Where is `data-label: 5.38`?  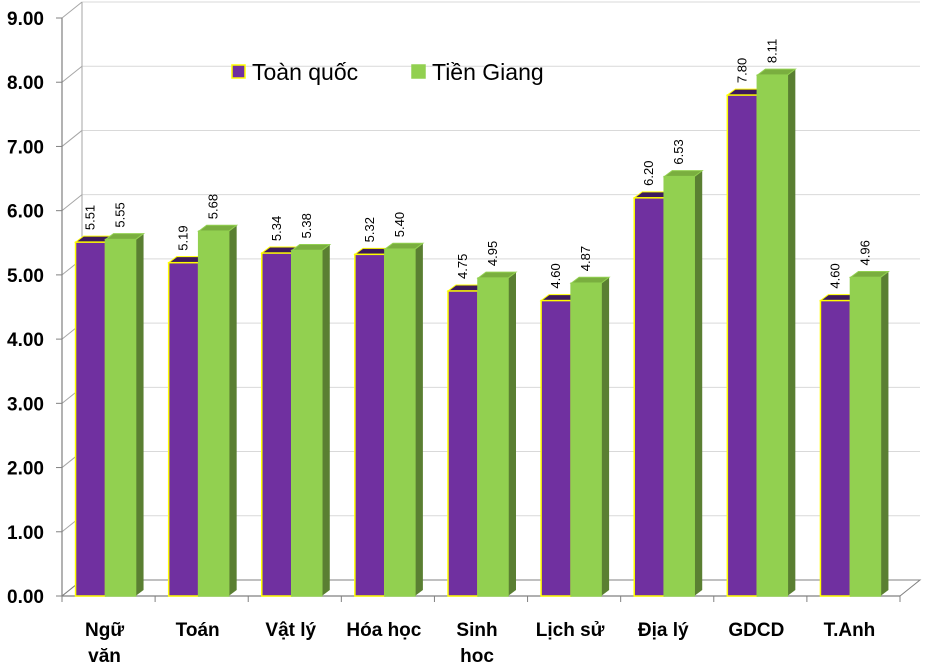 data-label: 5.38 is located at coordinates (306, 225).